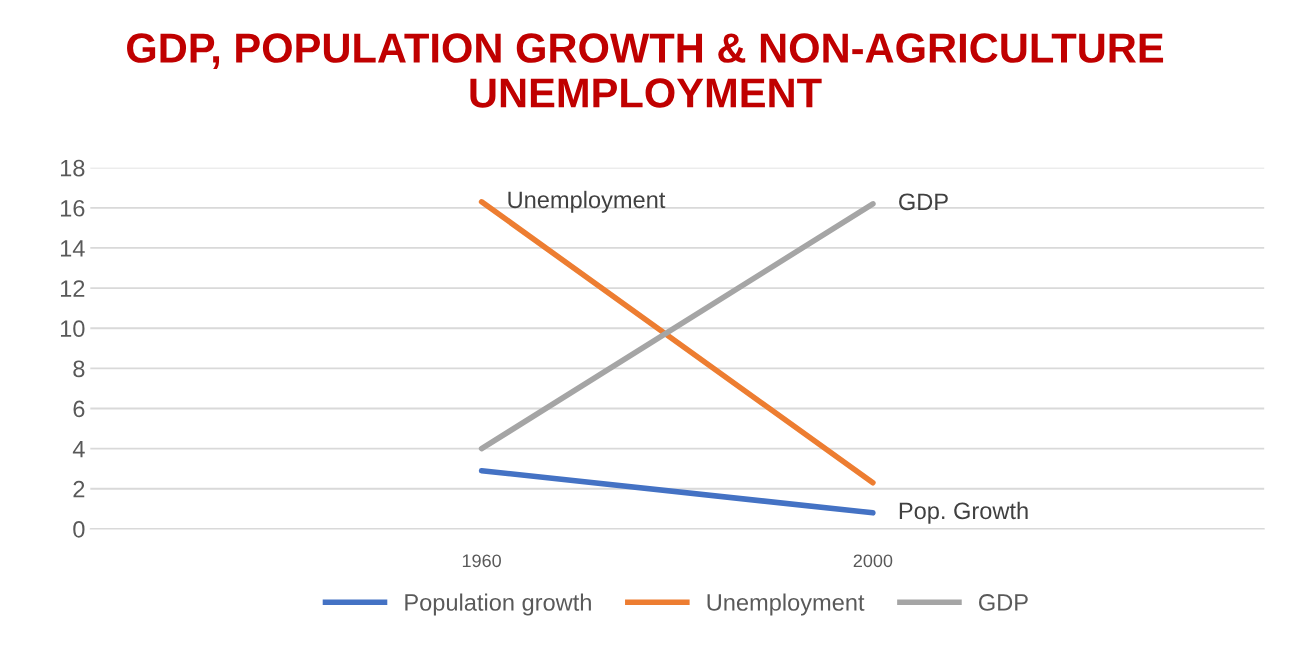  I want to click on y-tick-label: 8, so click(79, 369).